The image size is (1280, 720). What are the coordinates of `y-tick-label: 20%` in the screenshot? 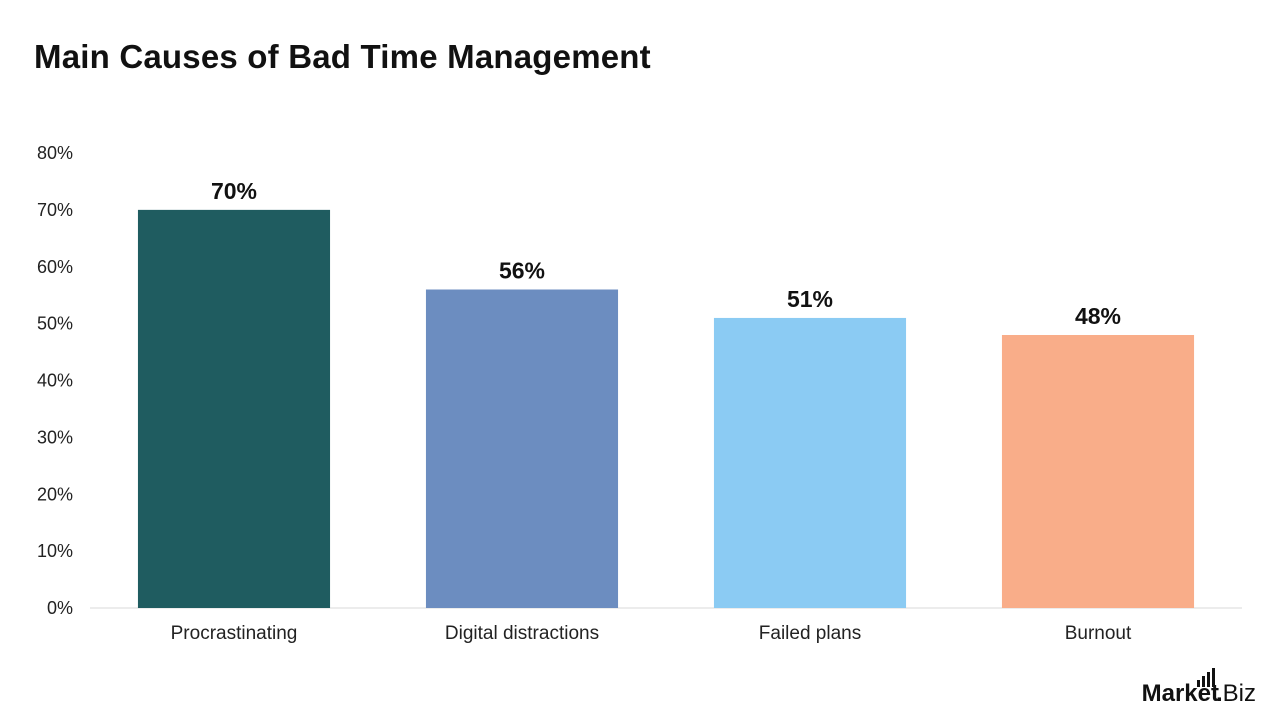 It's located at (55, 494).